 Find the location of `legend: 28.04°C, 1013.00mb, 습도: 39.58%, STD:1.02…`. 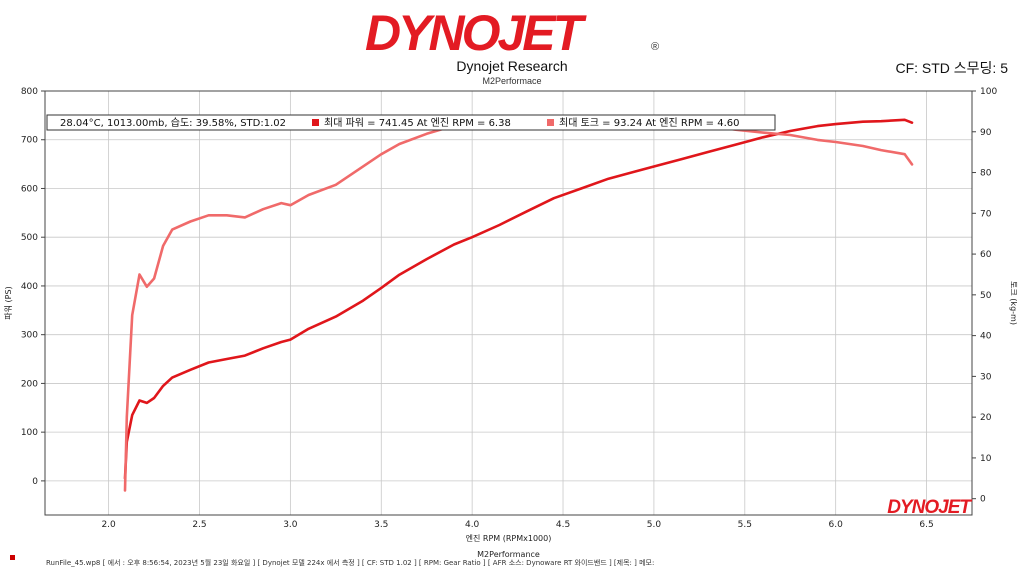

legend: 28.04°C, 1013.00mb, 습도: 39.58%, STD:1.02… is located at coordinates (411, 122).